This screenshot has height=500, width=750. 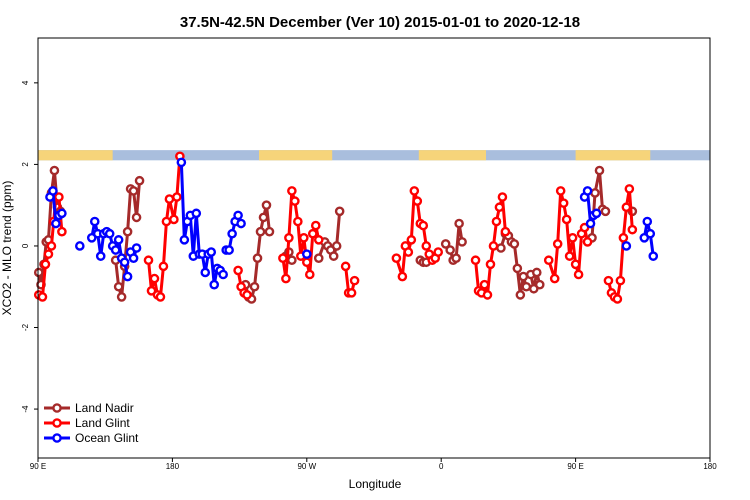 What do you see at coordinates (25, 409) in the screenshot?
I see `y-tick-label: -4` at bounding box center [25, 409].